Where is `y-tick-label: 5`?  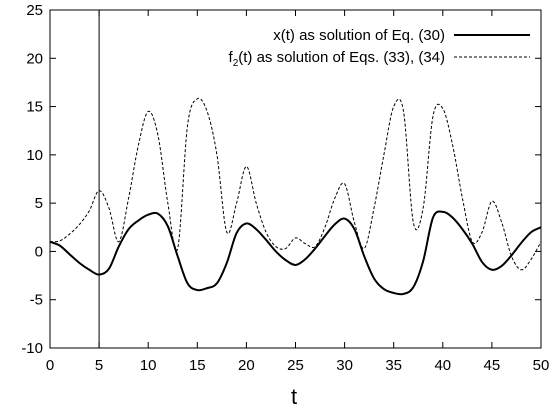
y-tick-label: 5 is located at coordinates (39, 203).